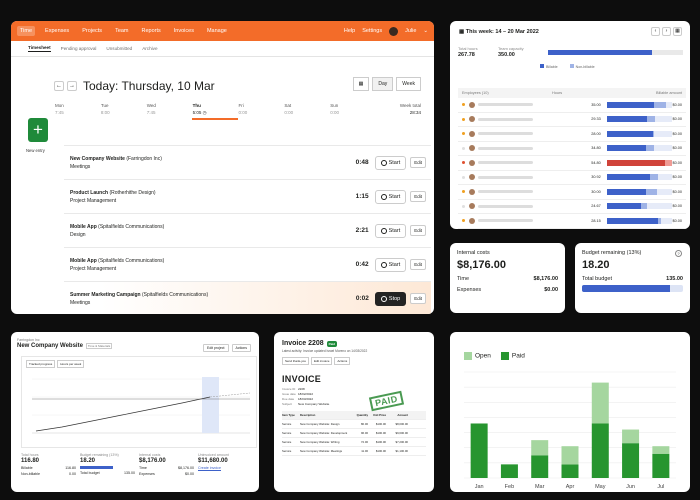  What do you see at coordinates (570, 455) in the screenshot?
I see `bar-open-apr` at bounding box center [570, 455].